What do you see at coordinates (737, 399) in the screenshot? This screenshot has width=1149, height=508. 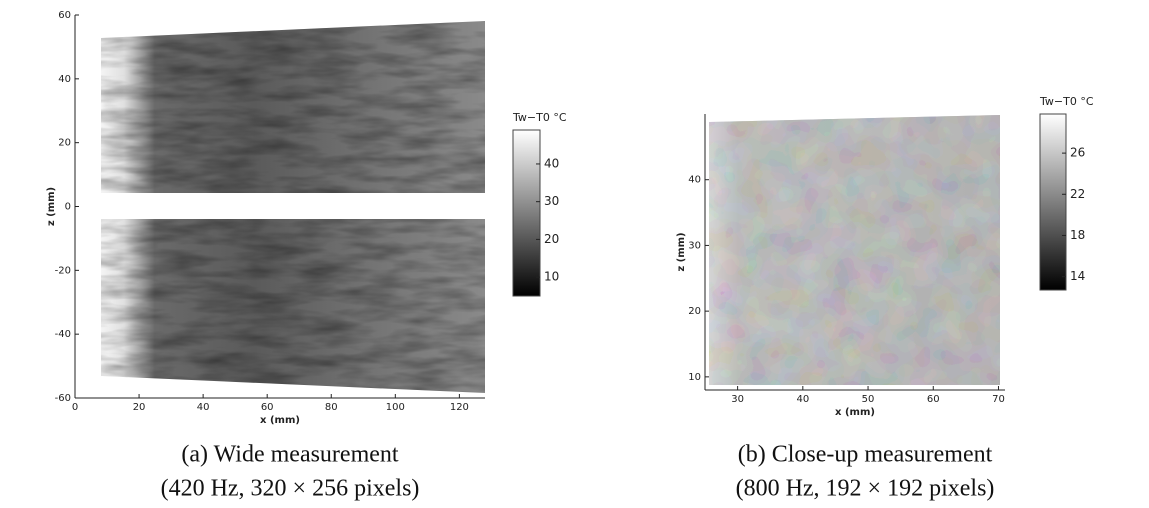 I see `x-tick-label: 30` at bounding box center [737, 399].